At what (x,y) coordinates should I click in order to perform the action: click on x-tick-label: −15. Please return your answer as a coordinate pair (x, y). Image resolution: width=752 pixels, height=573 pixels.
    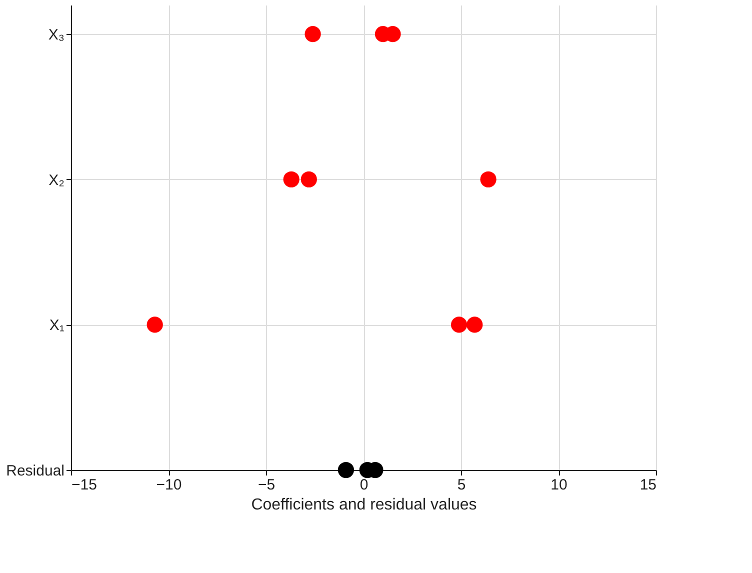
    Looking at the image, I should click on (84, 485).